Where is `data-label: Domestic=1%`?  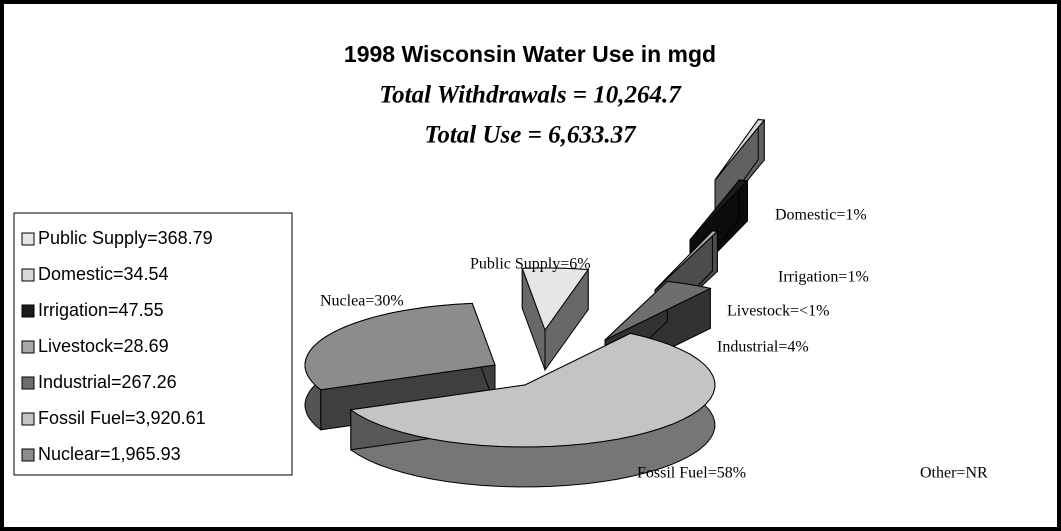 data-label: Domestic=1% is located at coordinates (821, 215).